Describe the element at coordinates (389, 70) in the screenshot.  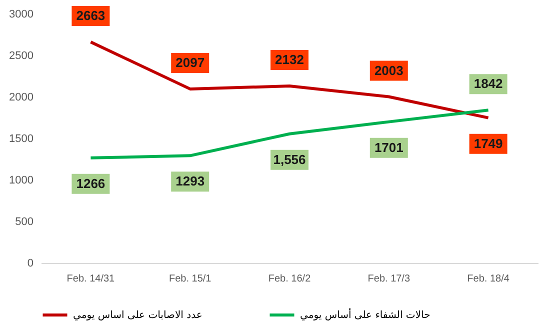
I see `data-label: 2003` at that location.